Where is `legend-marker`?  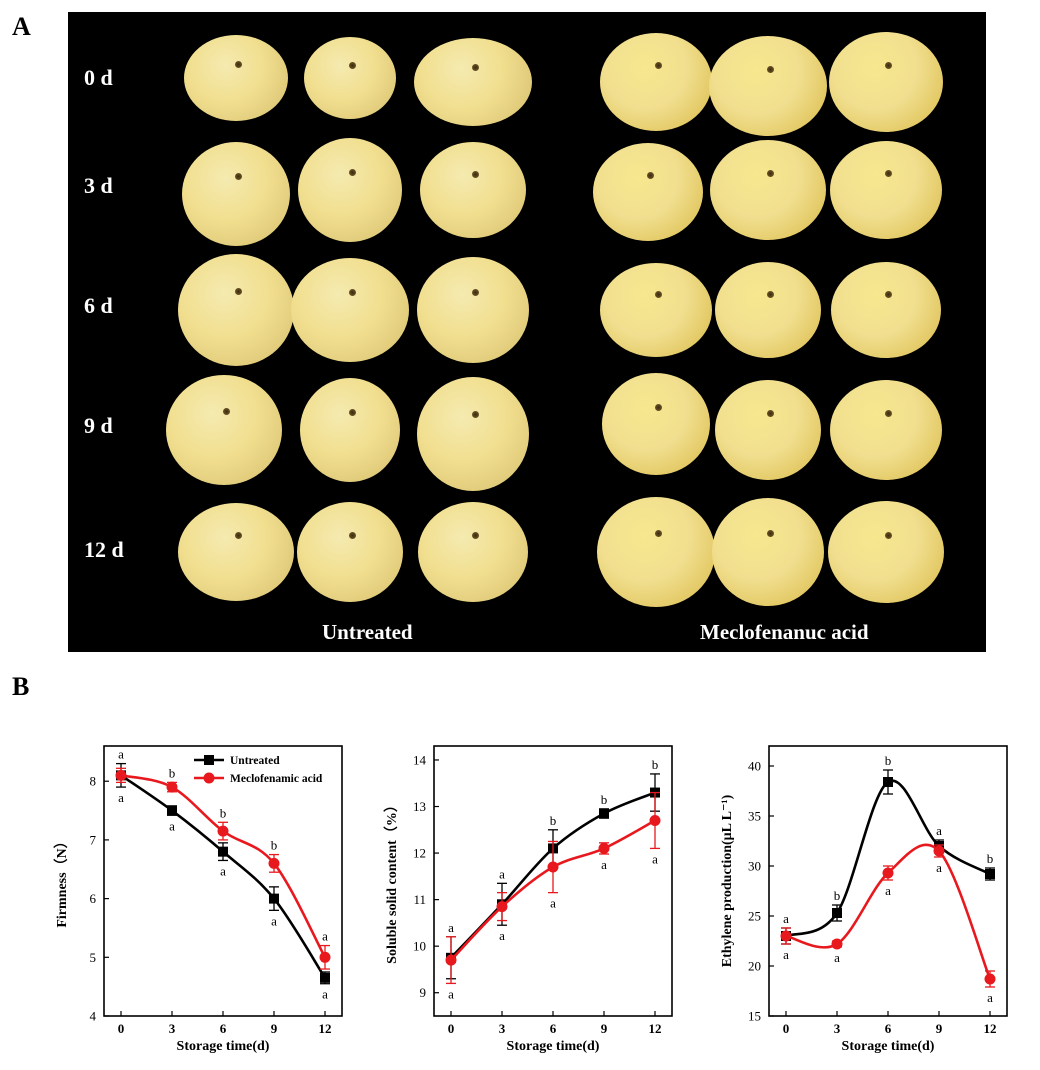 legend-marker is located at coordinates (209, 760).